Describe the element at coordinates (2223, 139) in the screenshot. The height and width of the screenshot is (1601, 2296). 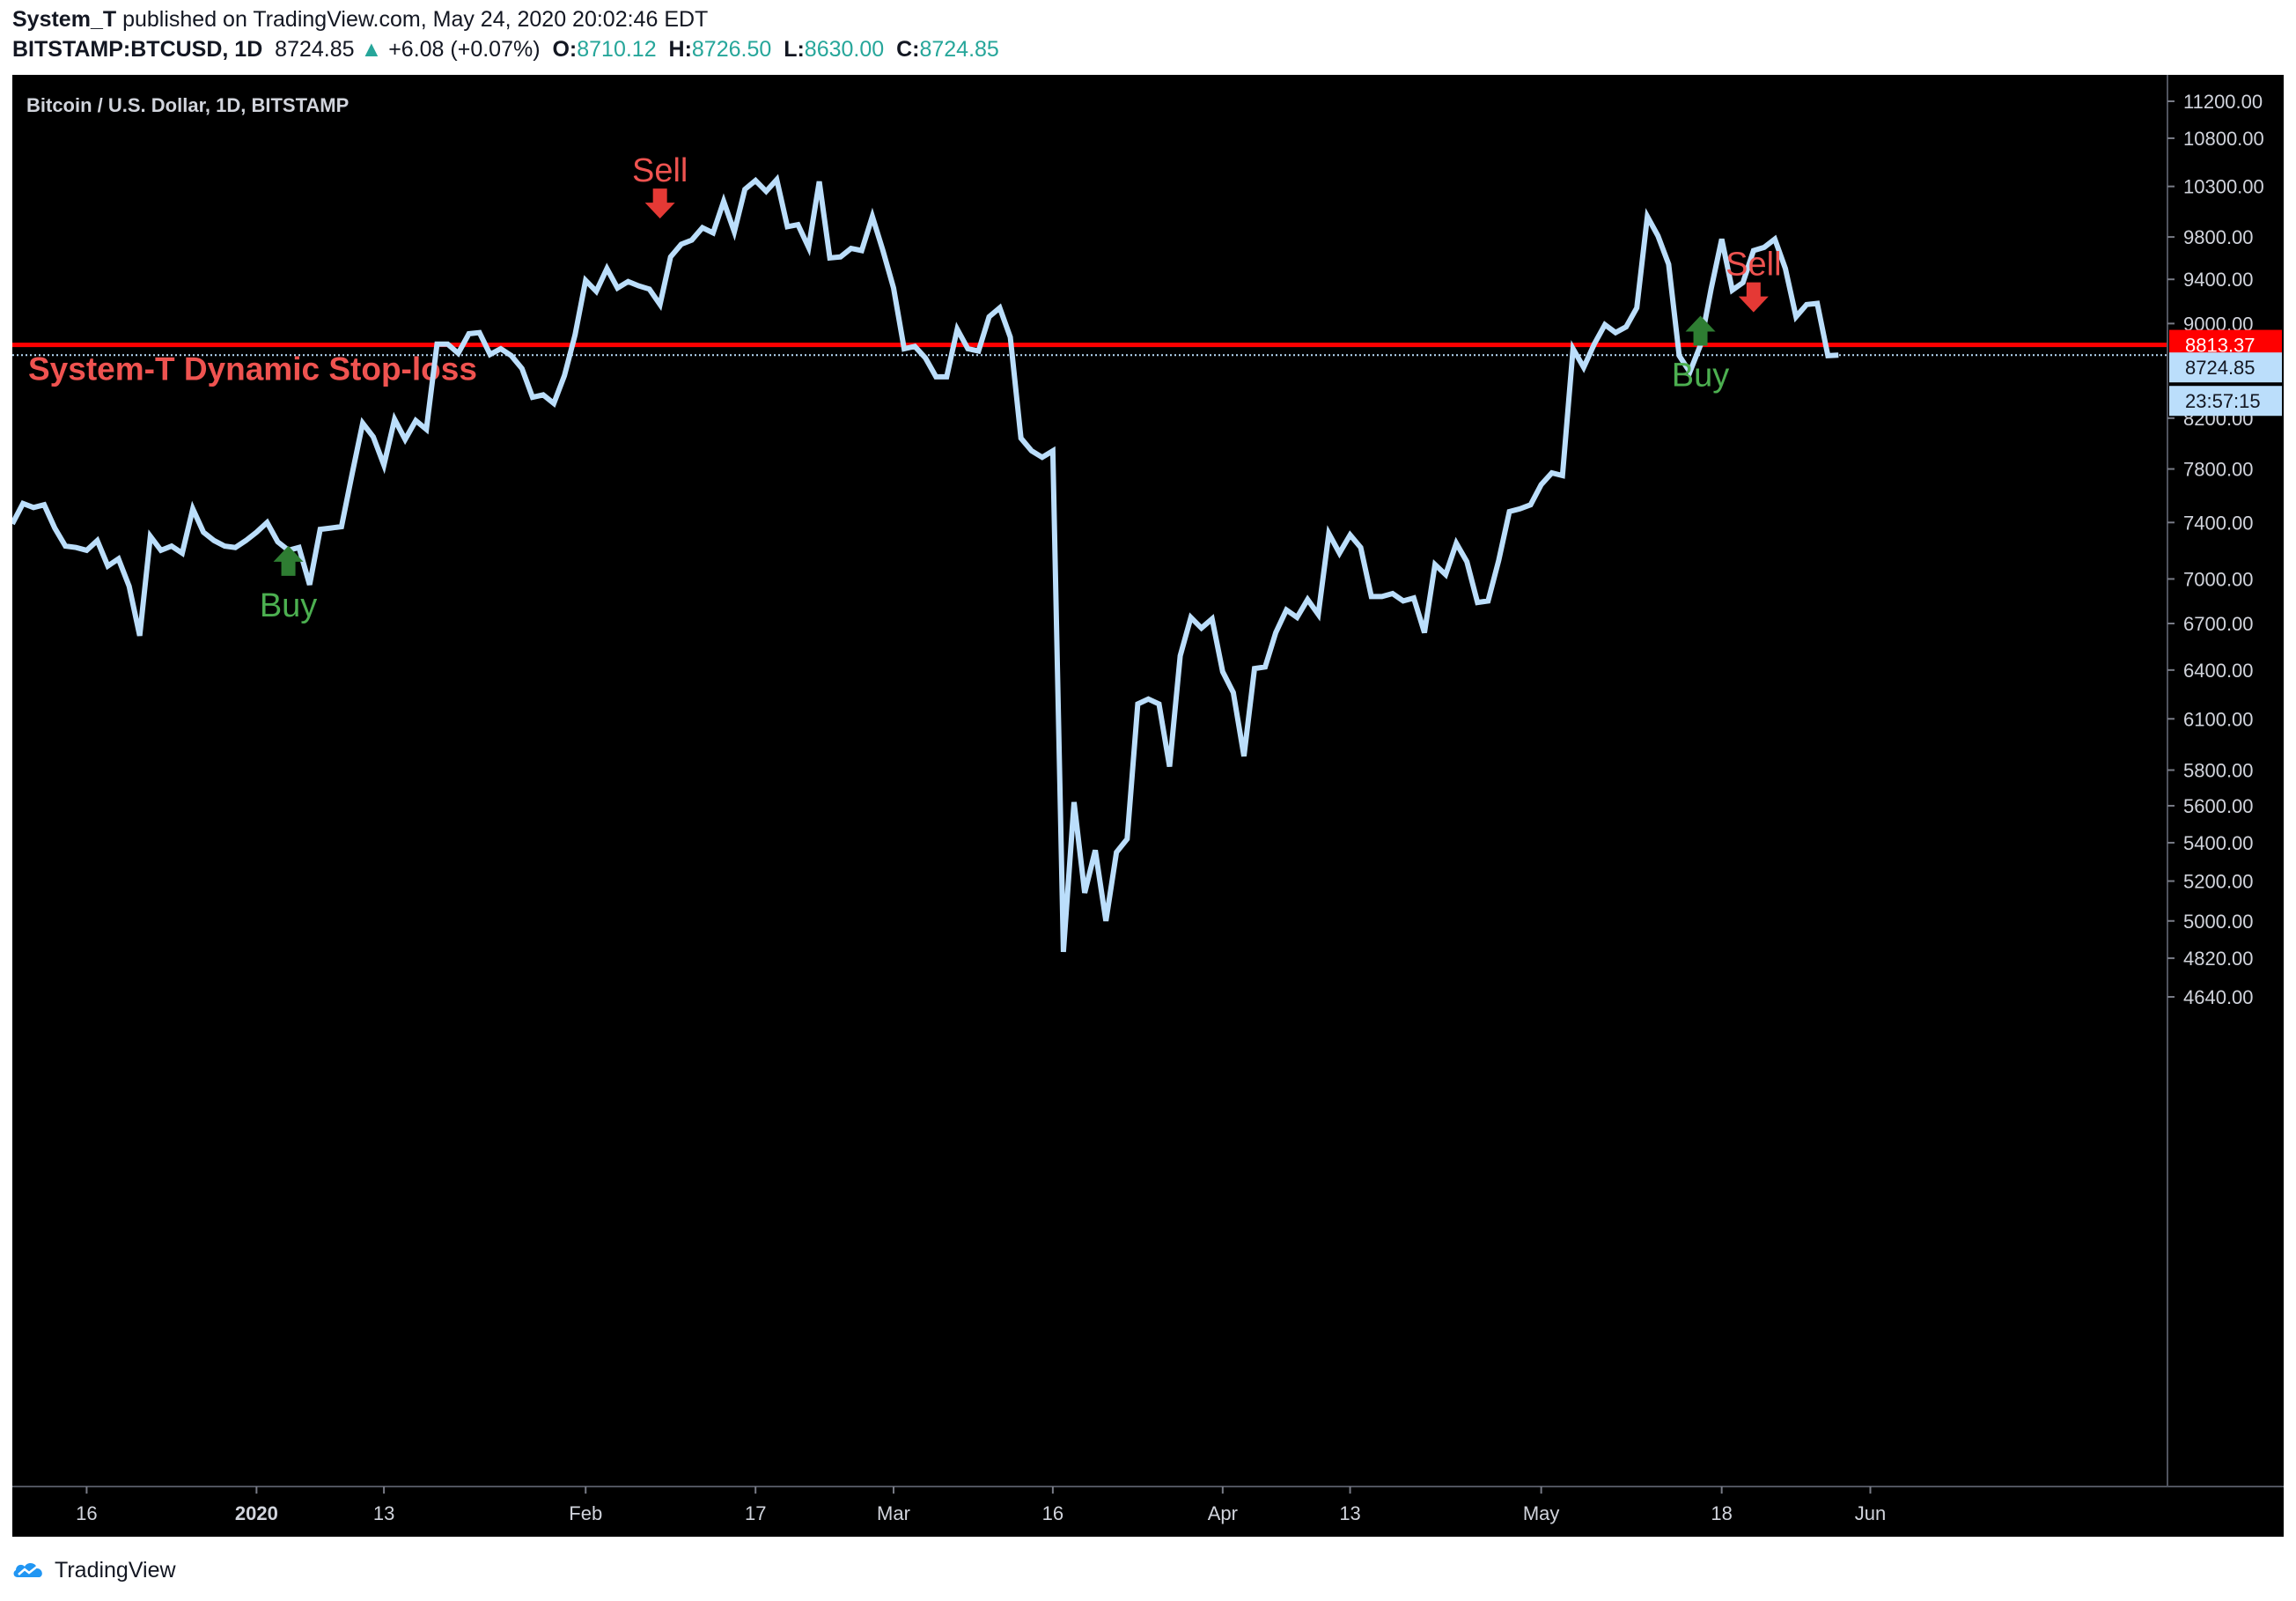
I see `price-tick-label: 10800.00` at that location.